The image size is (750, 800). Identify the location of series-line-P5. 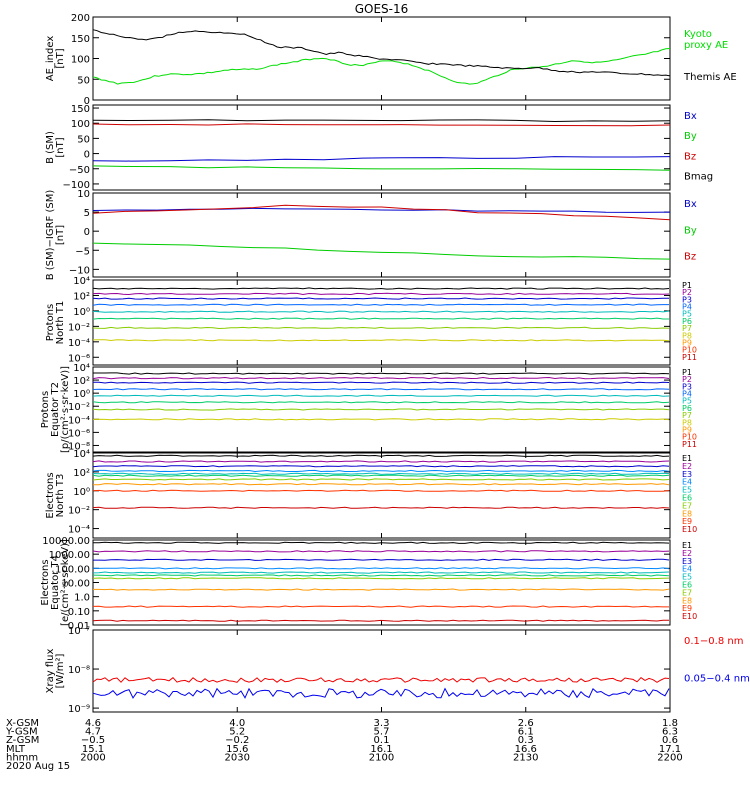
(381, 311).